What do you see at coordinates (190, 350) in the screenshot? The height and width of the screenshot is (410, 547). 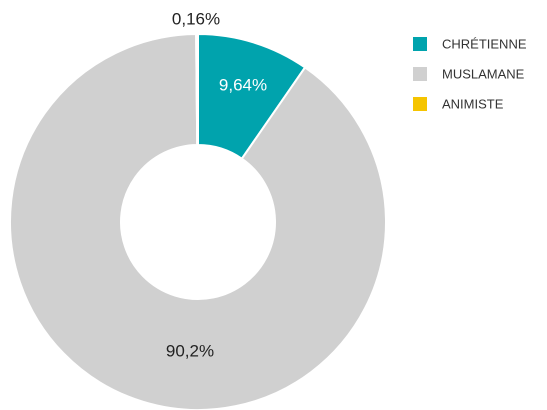 I see `slice-label: 90,2%` at bounding box center [190, 350].